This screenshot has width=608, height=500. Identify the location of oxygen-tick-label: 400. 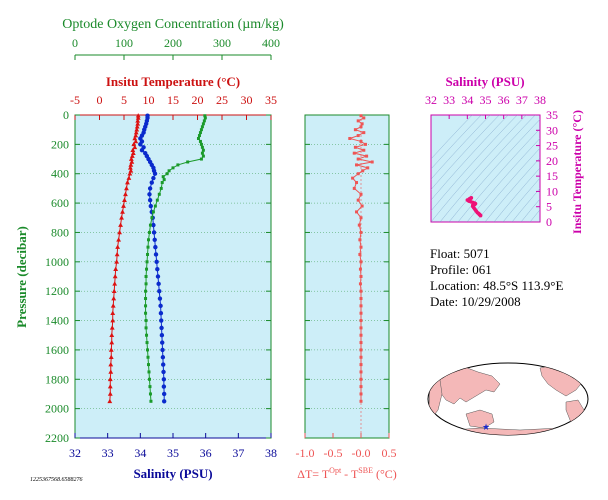
(271, 43).